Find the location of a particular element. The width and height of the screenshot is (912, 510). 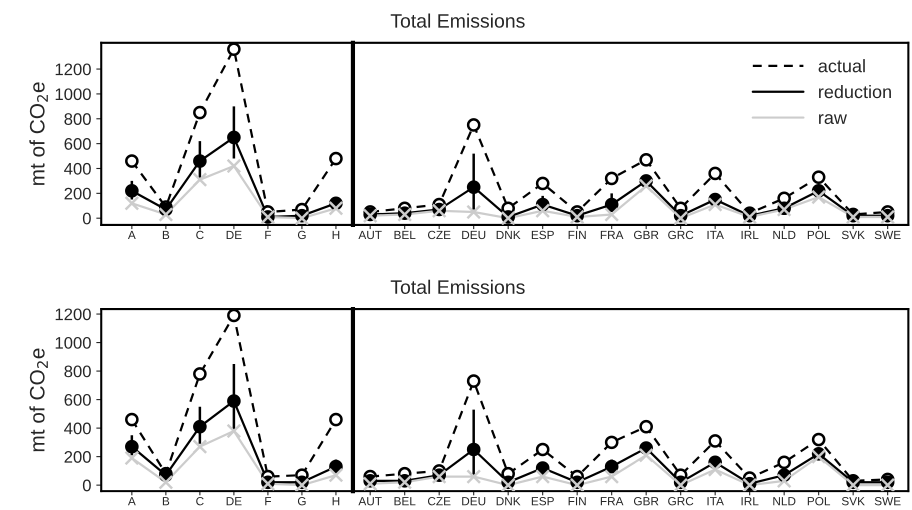

legend-label: reduction is located at coordinates (855, 91).